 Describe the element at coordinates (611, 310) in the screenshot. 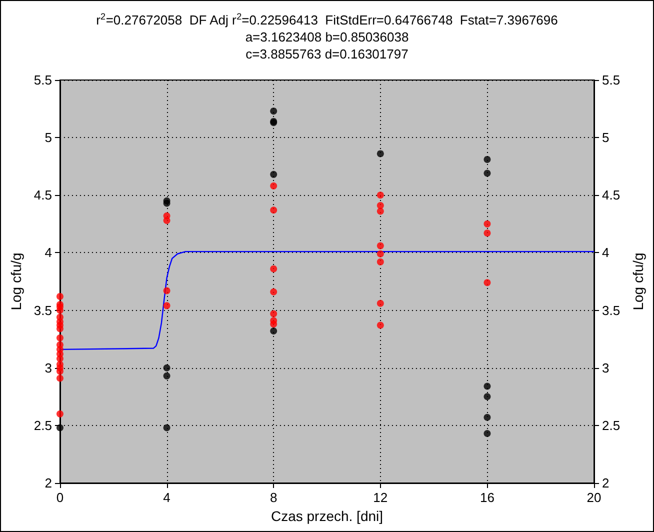

I see `y2-tick-label: 3.5` at that location.